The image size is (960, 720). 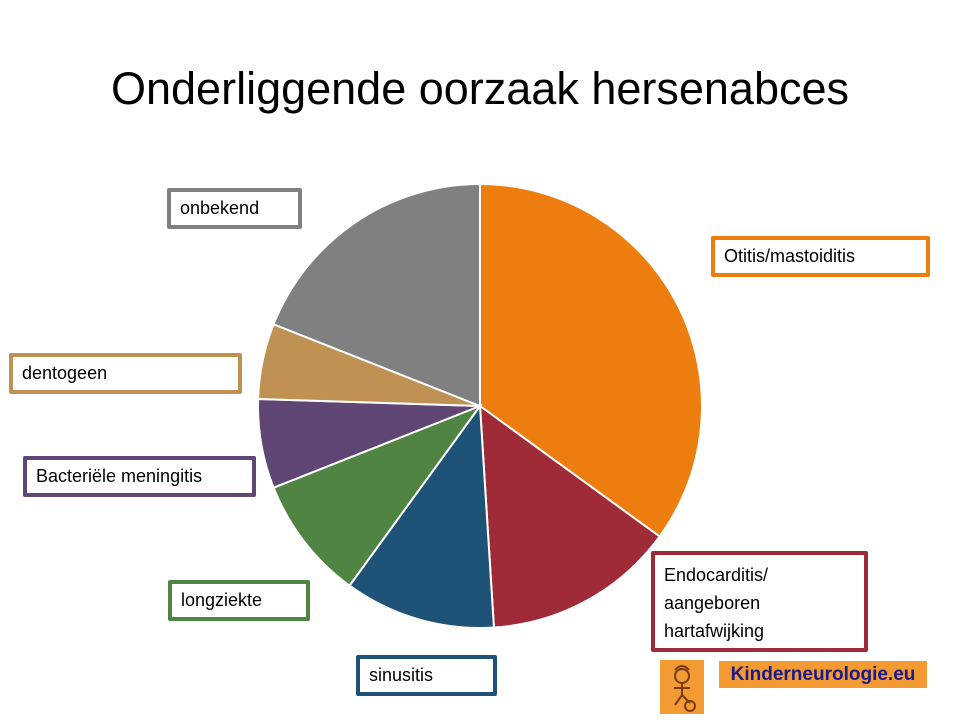 What do you see at coordinates (682, 687) in the screenshot?
I see `kinderneurologie-logo` at bounding box center [682, 687].